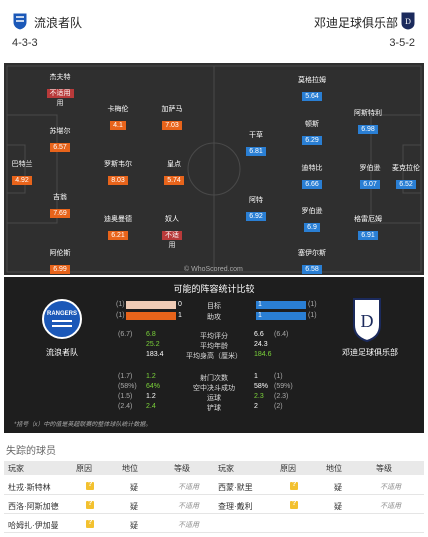 The image size is (428, 537). Describe the element at coordinates (312, 133) in the screenshot. I see `away-player: 顿斯 6.29` at that location.